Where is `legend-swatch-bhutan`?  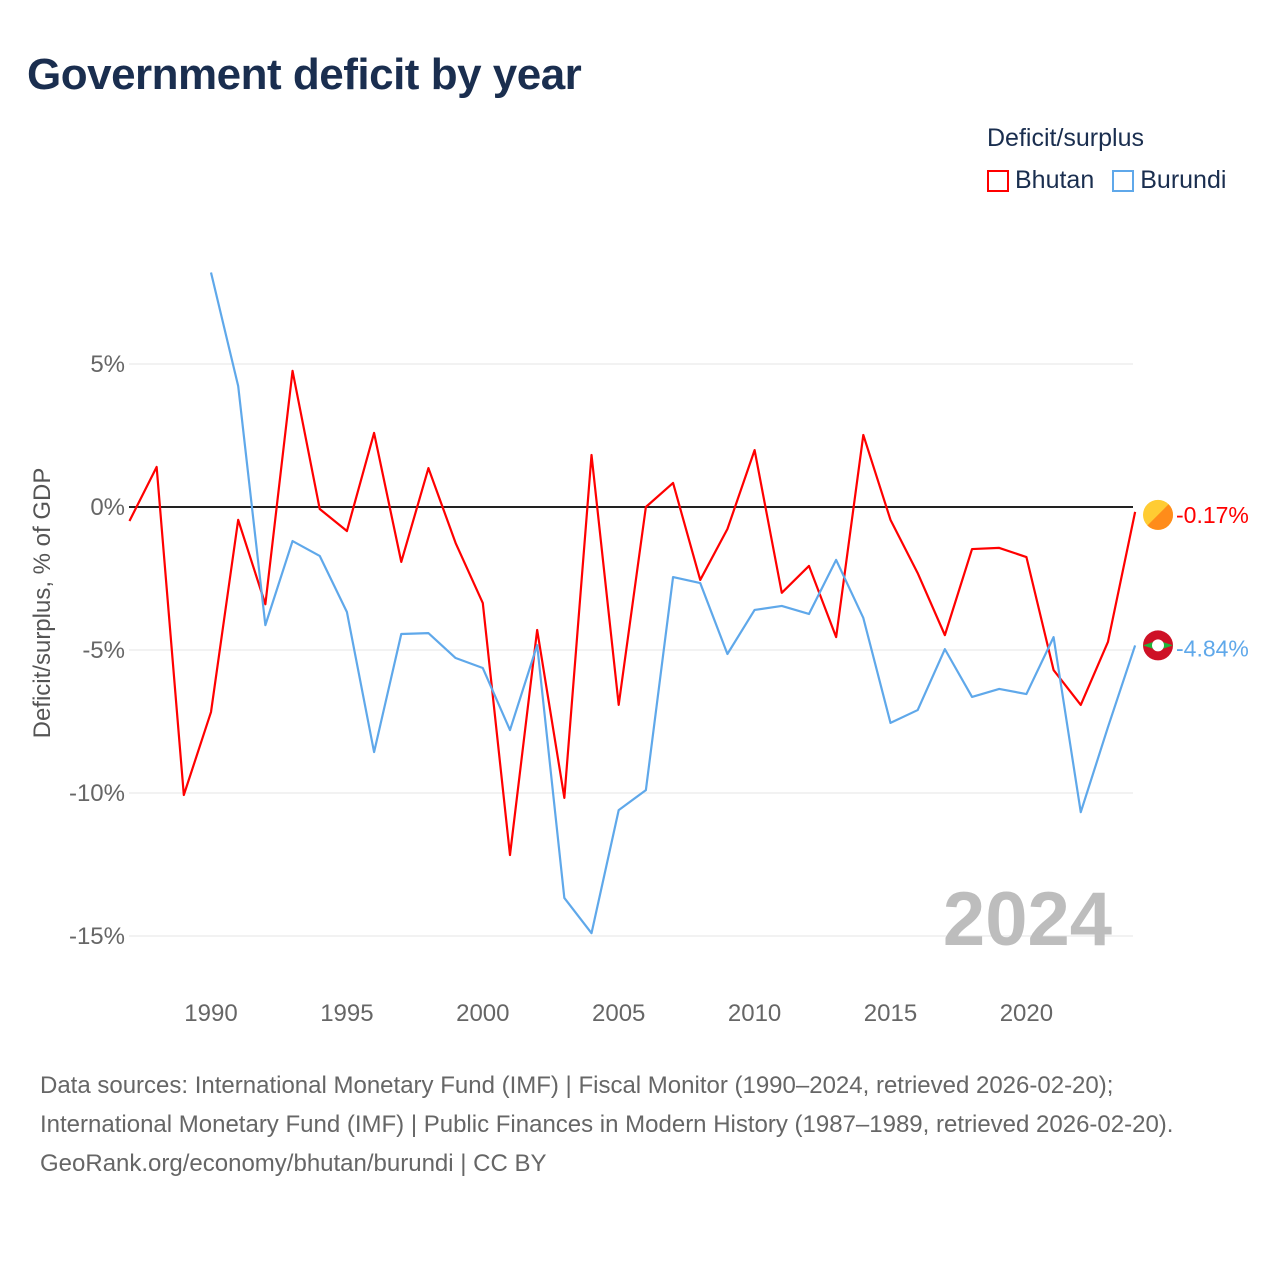 legend-swatch-bhutan is located at coordinates (998, 180).